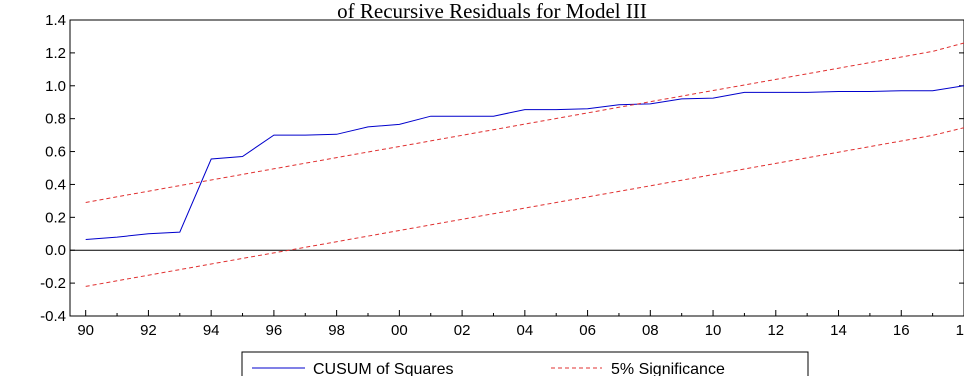  What do you see at coordinates (55, 152) in the screenshot?
I see `y-tick-label: 0.6` at bounding box center [55, 152].